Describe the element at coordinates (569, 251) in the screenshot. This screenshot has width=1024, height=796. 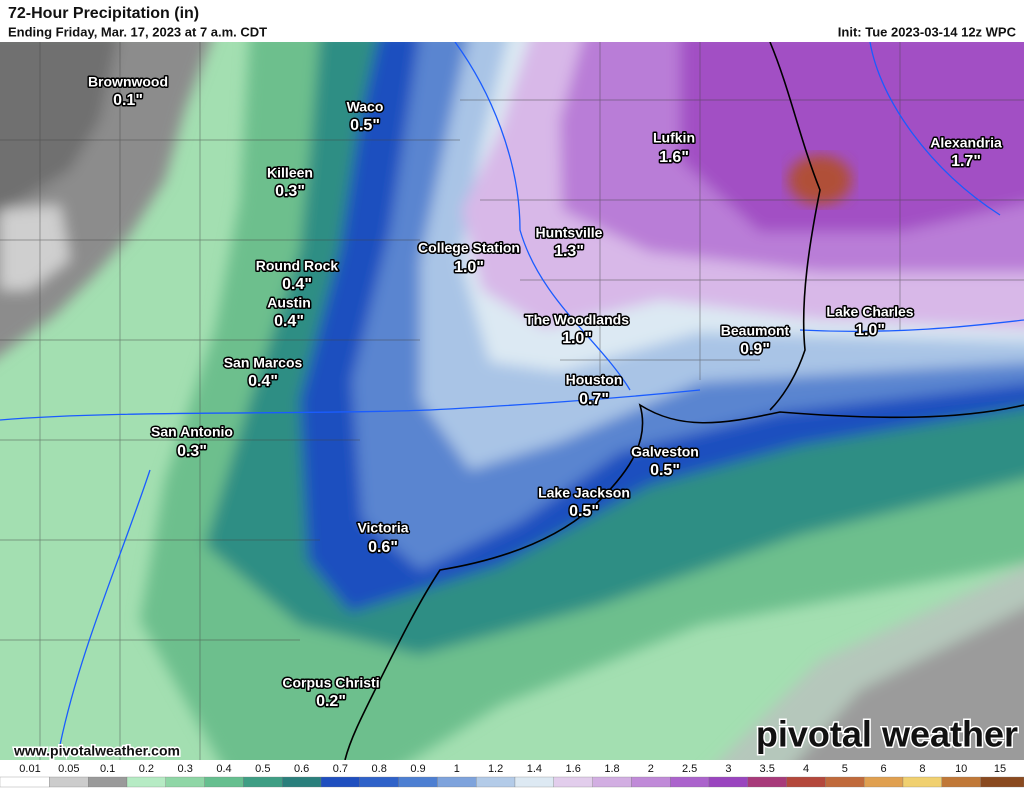
I see `city-value: 1.3"` at that location.